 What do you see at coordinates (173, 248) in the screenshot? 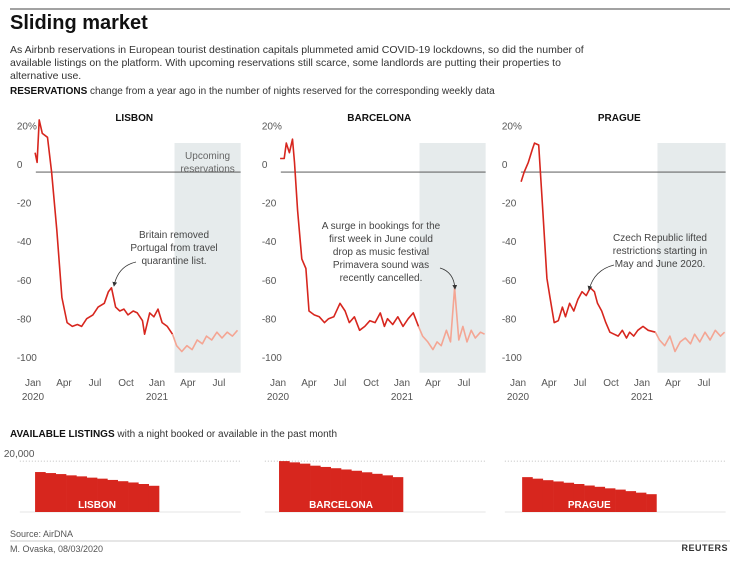
I see `annotation: Portugal from travel` at bounding box center [173, 248].